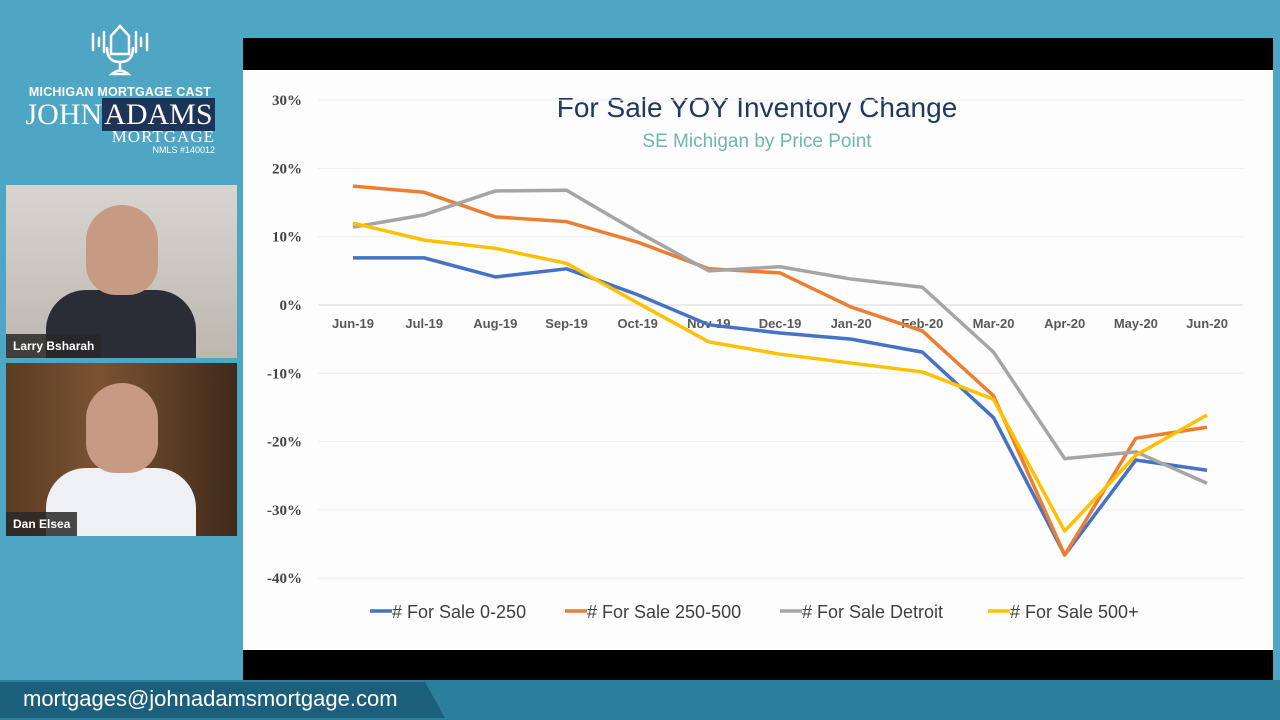 The width and height of the screenshot is (1280, 720). What do you see at coordinates (163, 136) in the screenshot?
I see `logo-mortgage: MORTGAGE` at bounding box center [163, 136].